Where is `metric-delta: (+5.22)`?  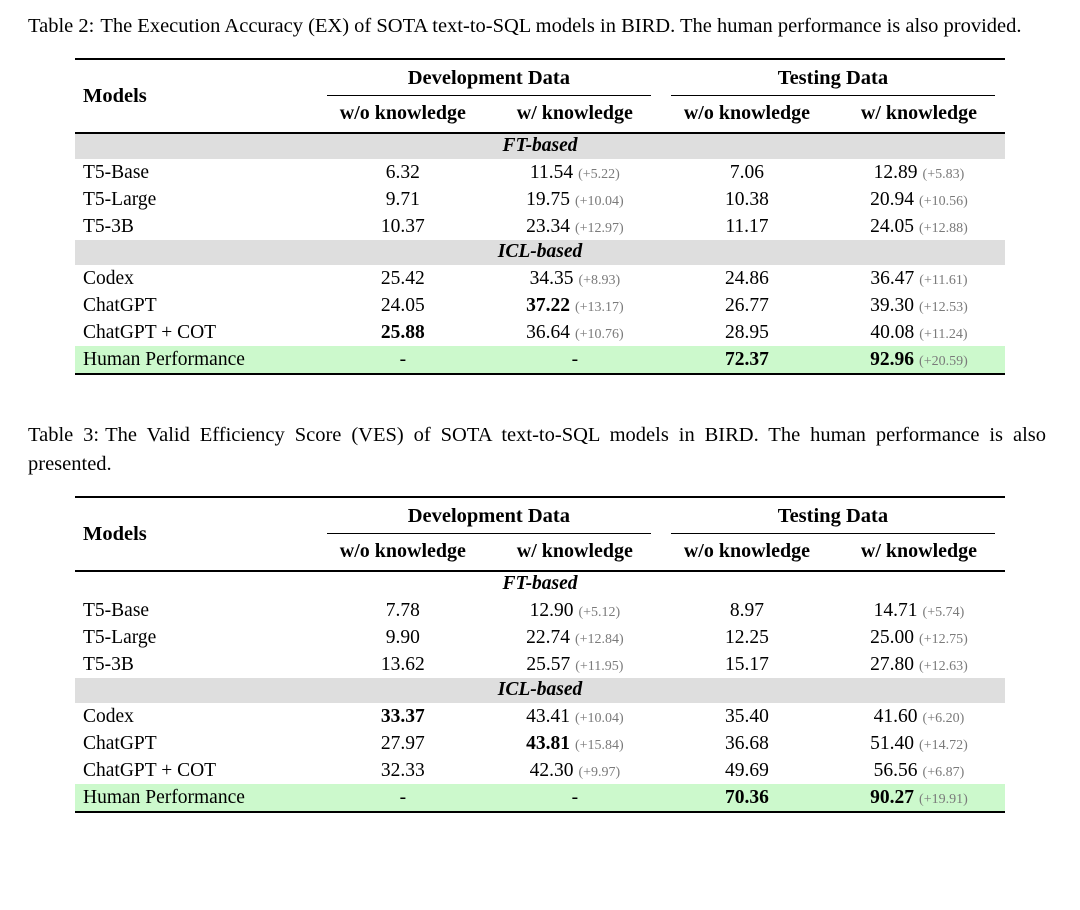 metric-delta: (+5.22) is located at coordinates (599, 174).